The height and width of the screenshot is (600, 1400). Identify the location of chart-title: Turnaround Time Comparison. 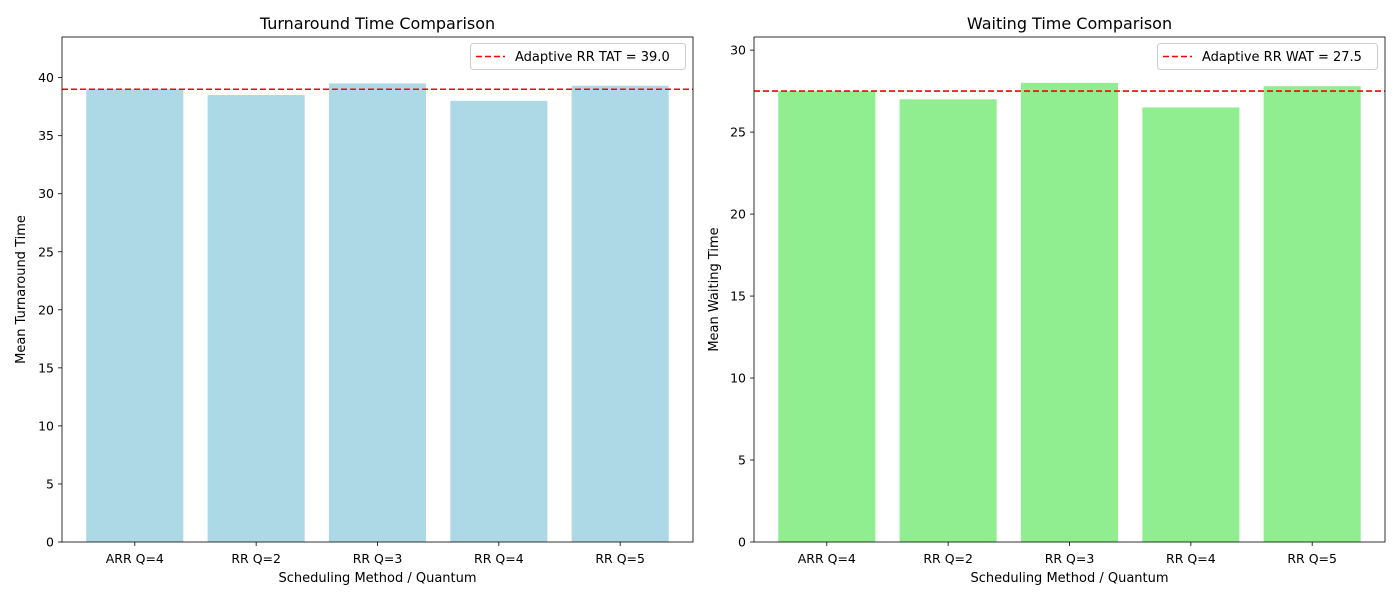
(377, 23).